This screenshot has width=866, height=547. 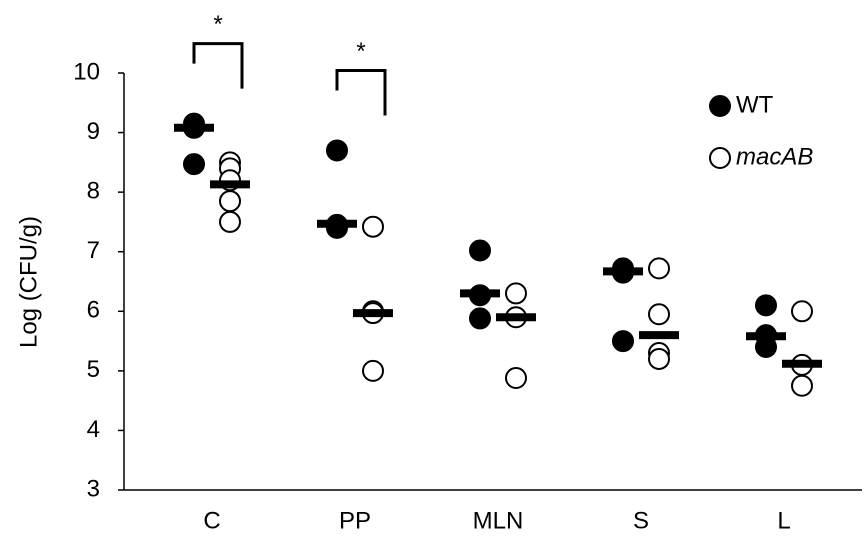 What do you see at coordinates (28, 282) in the screenshot?
I see `y-axis-label: Log (CFU/g)` at bounding box center [28, 282].